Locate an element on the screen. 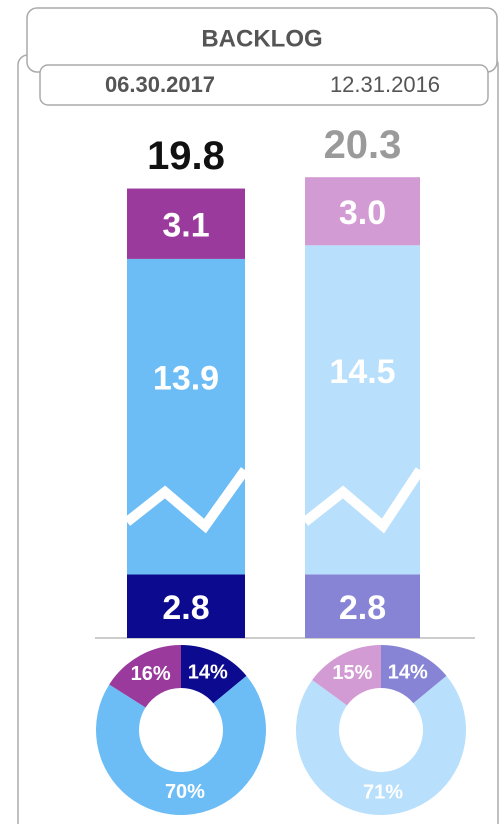 The width and height of the screenshot is (504, 824). data-label: 3.0 is located at coordinates (362, 213).